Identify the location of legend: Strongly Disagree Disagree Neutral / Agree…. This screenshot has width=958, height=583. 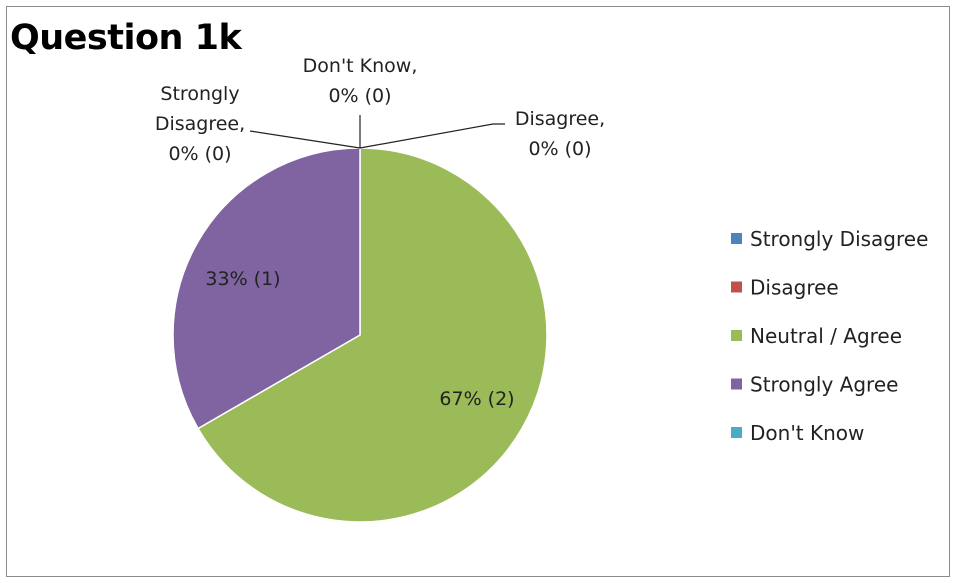
(829, 336).